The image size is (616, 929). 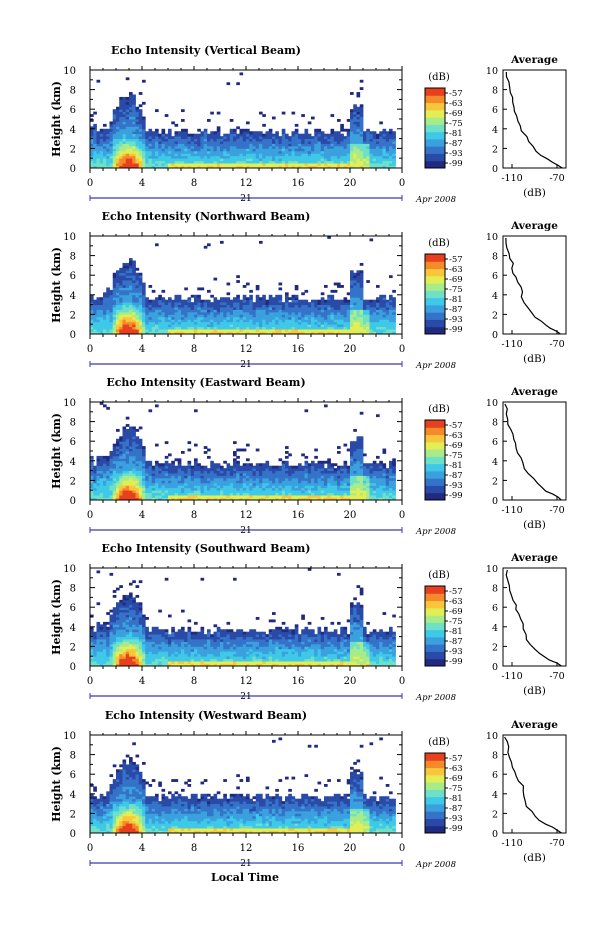 What do you see at coordinates (495, 169) in the screenshot?
I see `profile-y-tick-label: 0` at bounding box center [495, 169].